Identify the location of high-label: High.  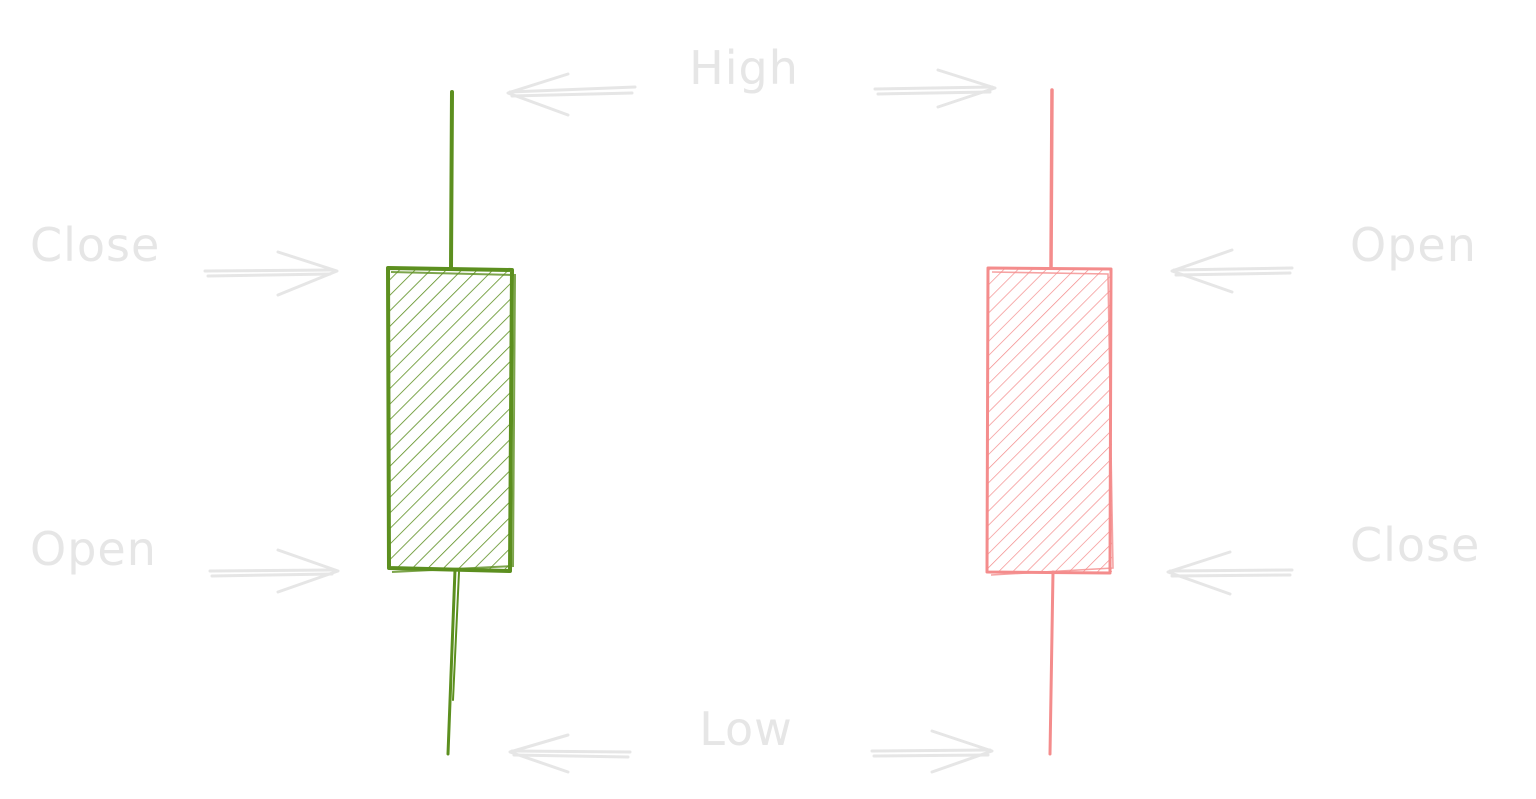
(744, 68).